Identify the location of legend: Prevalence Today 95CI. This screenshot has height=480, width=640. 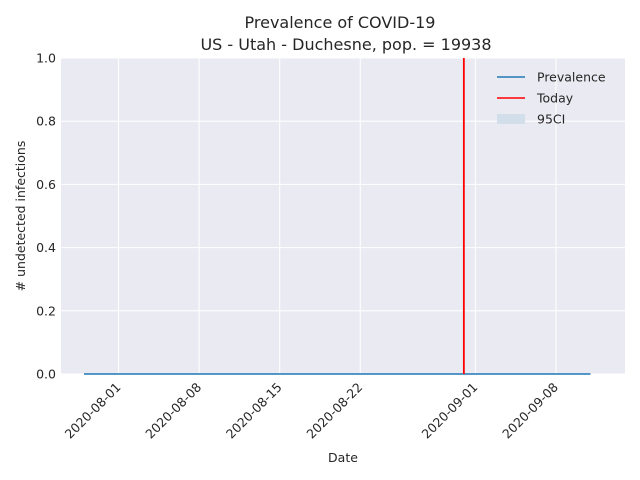
(551, 98).